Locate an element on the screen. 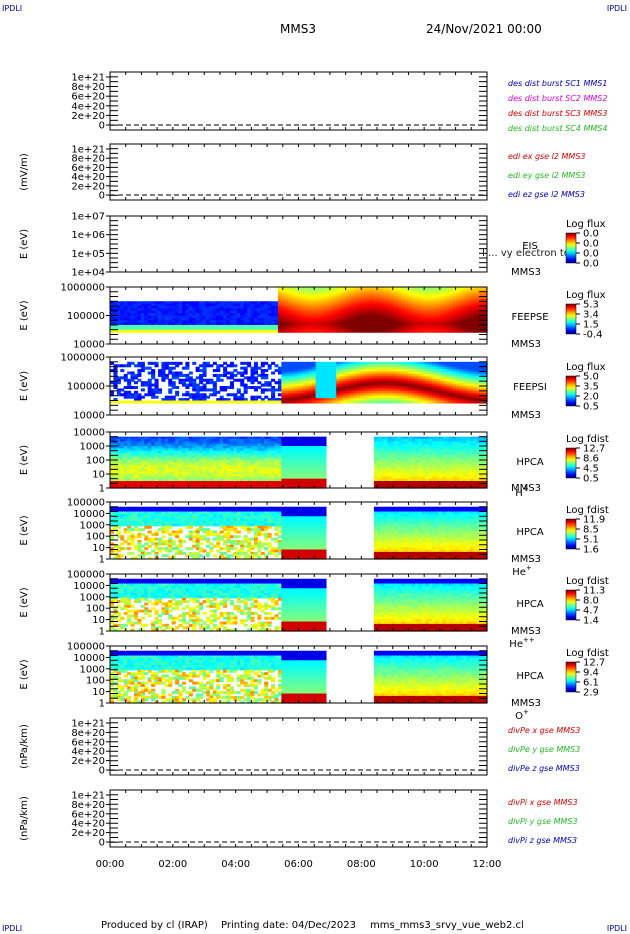 This screenshot has height=934, width=630. colorbar-tick-label: 8.5 is located at coordinates (591, 530).